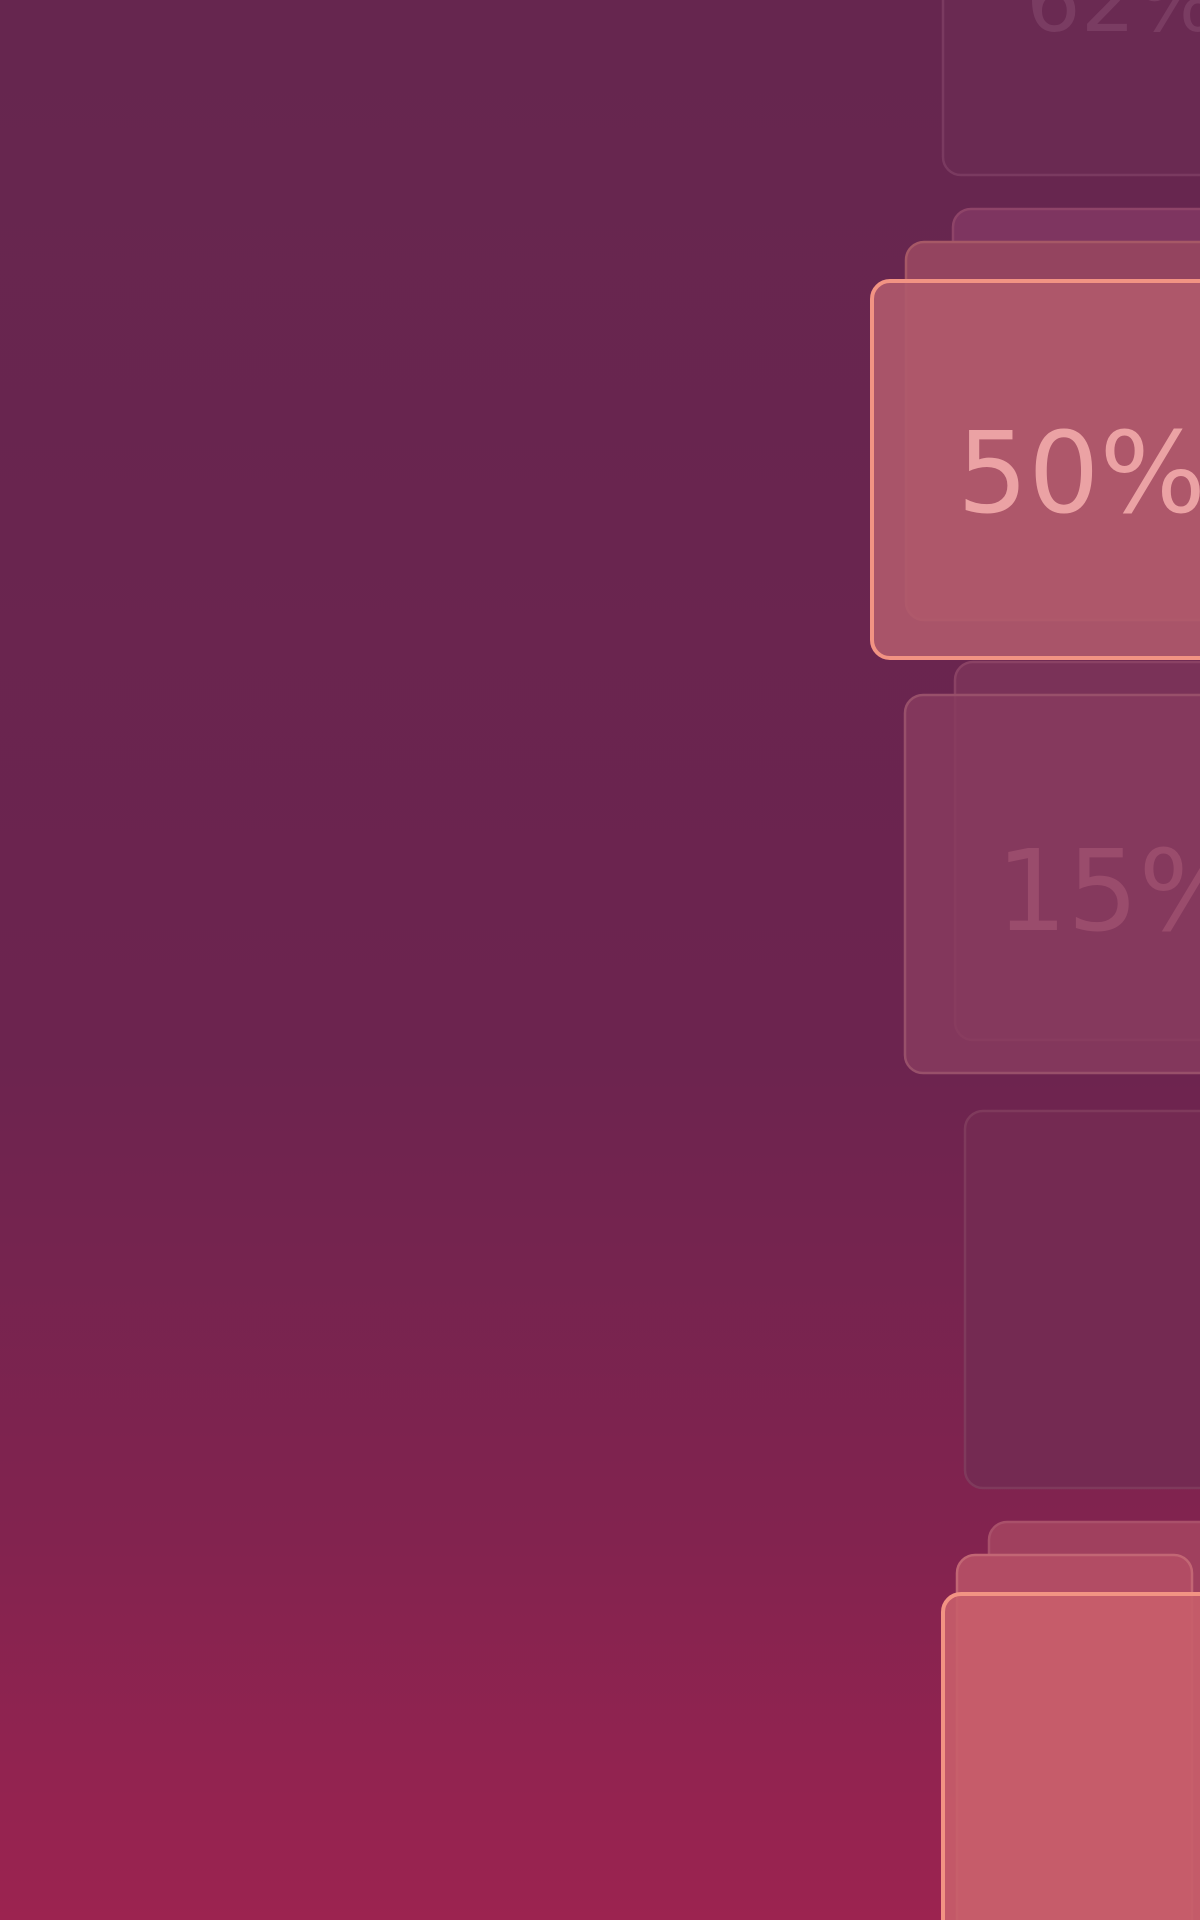 The width and height of the screenshot is (1200, 1920). I want to click on card-50: 50%, so click(1035, 469).